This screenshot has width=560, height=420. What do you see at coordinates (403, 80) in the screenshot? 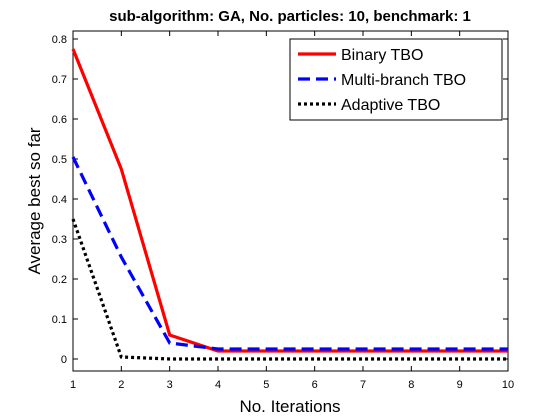
I see `legend-label: Multi-branch TBO` at bounding box center [403, 80].